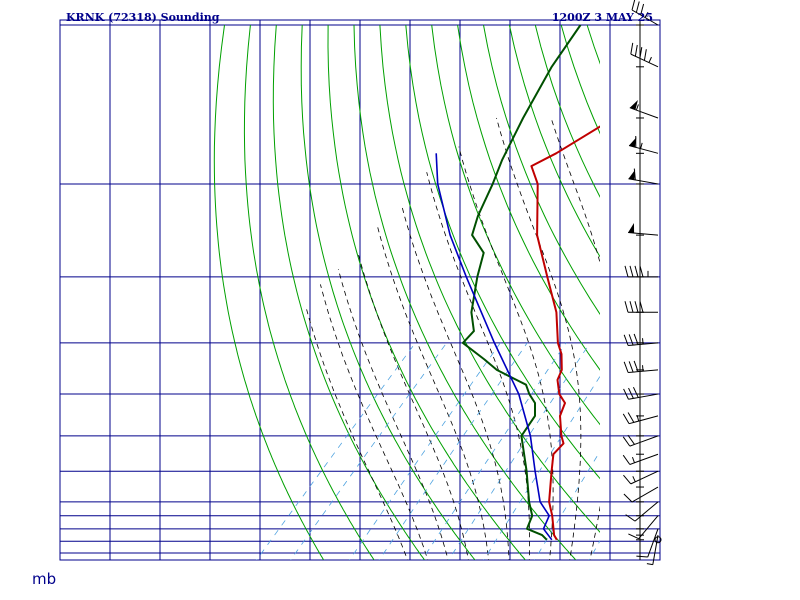 The width and height of the screenshot is (800, 600). What do you see at coordinates (143, 17) in the screenshot?
I see `chart-title: KRNK (72318) Sounding` at bounding box center [143, 17].